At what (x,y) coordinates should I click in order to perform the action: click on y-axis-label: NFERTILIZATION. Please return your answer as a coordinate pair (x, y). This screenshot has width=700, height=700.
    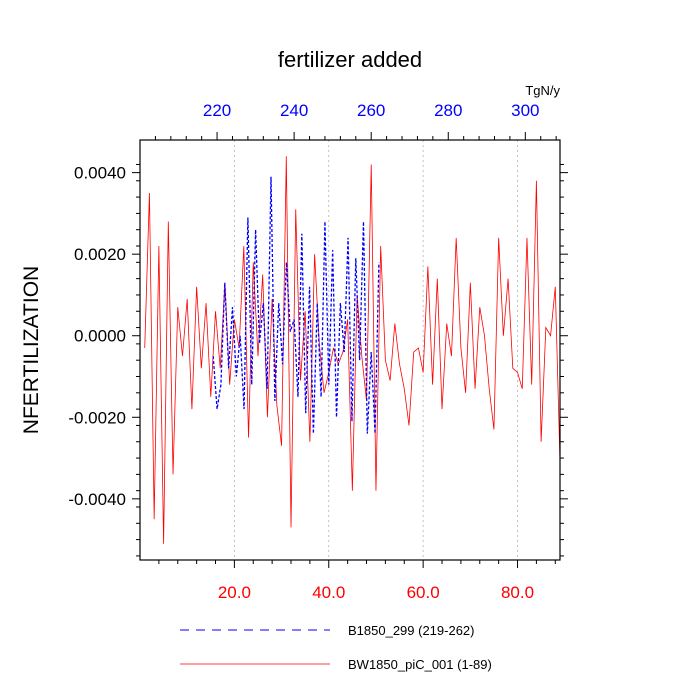
    Looking at the image, I should click on (31, 350).